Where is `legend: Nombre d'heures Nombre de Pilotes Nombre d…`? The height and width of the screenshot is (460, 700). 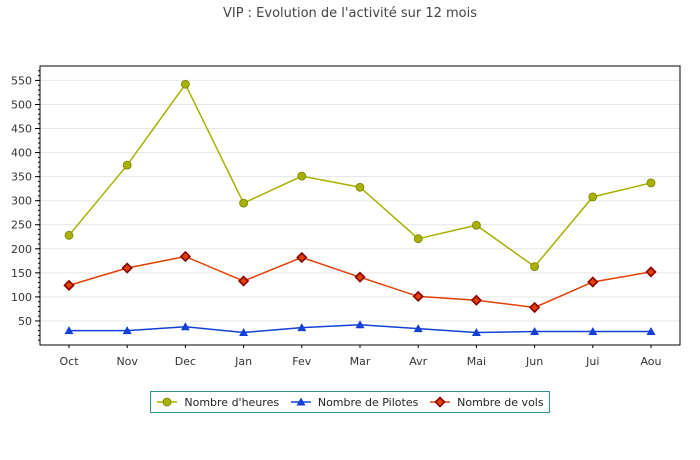 legend: Nombre d'heures Nombre de Pilotes Nombre d… is located at coordinates (350, 402).